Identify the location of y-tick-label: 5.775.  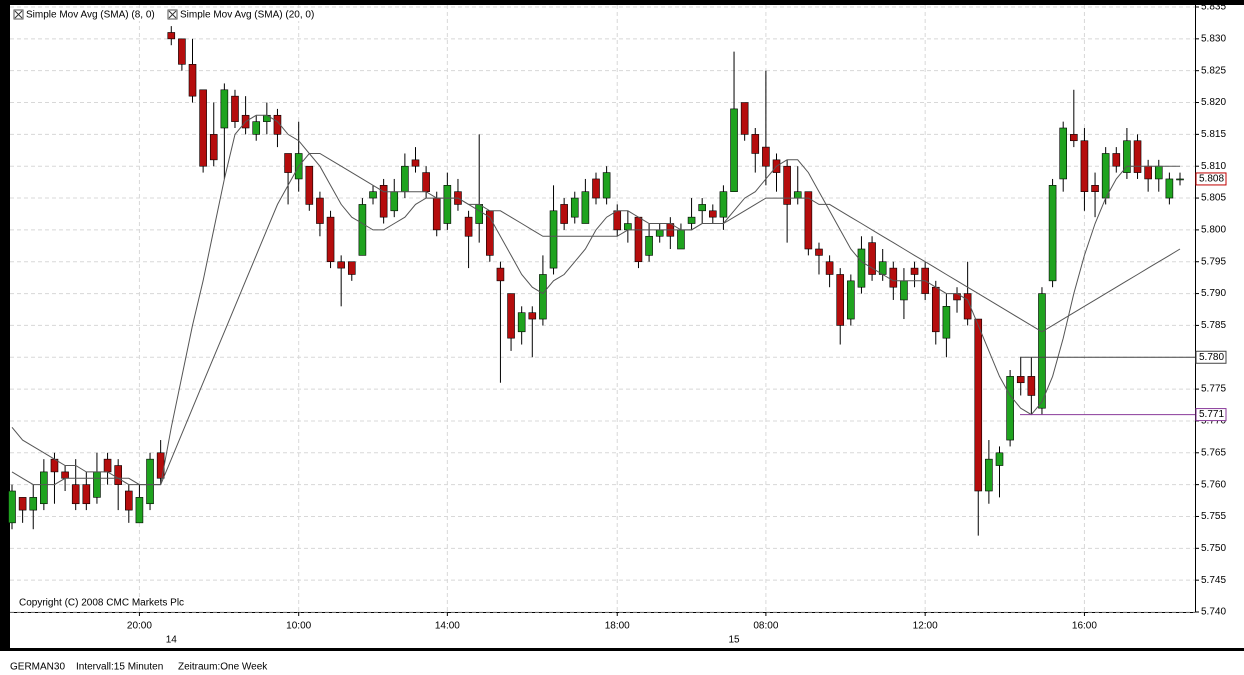
(1213, 389).